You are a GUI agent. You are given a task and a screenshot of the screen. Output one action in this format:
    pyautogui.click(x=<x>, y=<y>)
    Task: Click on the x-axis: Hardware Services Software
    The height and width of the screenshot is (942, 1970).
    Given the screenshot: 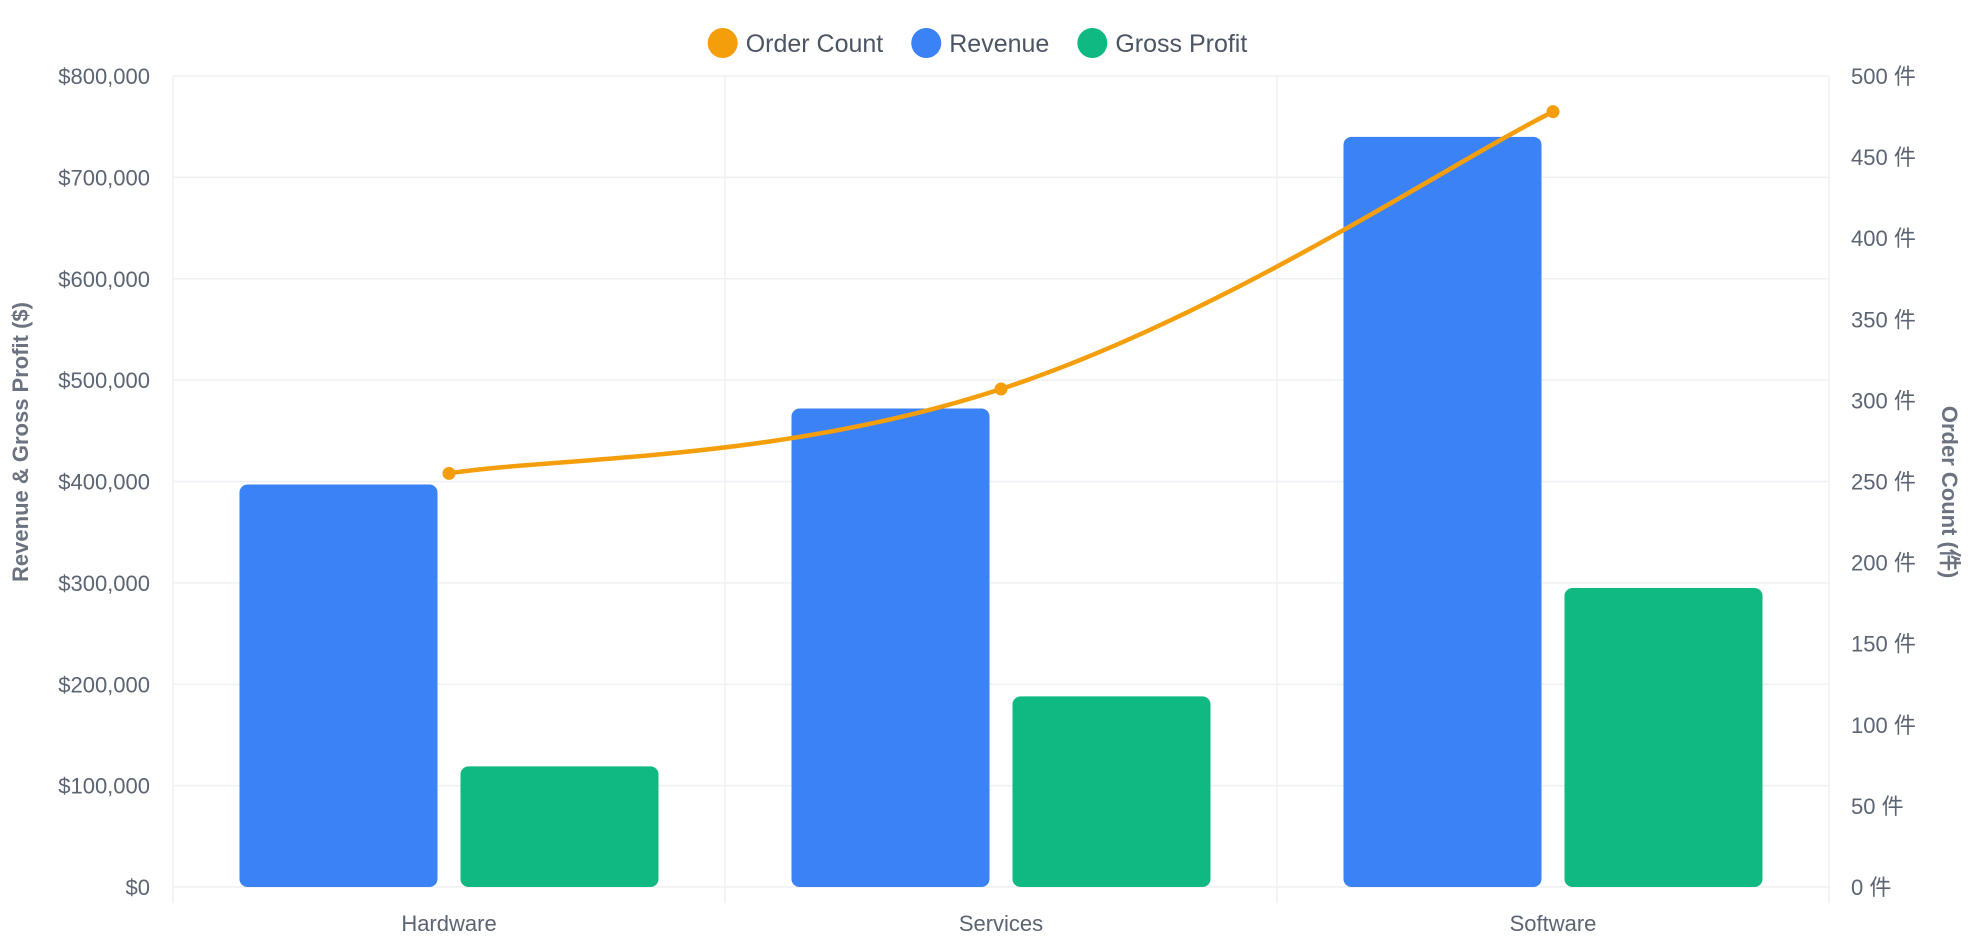 What is the action you would take?
    pyautogui.click(x=998, y=923)
    